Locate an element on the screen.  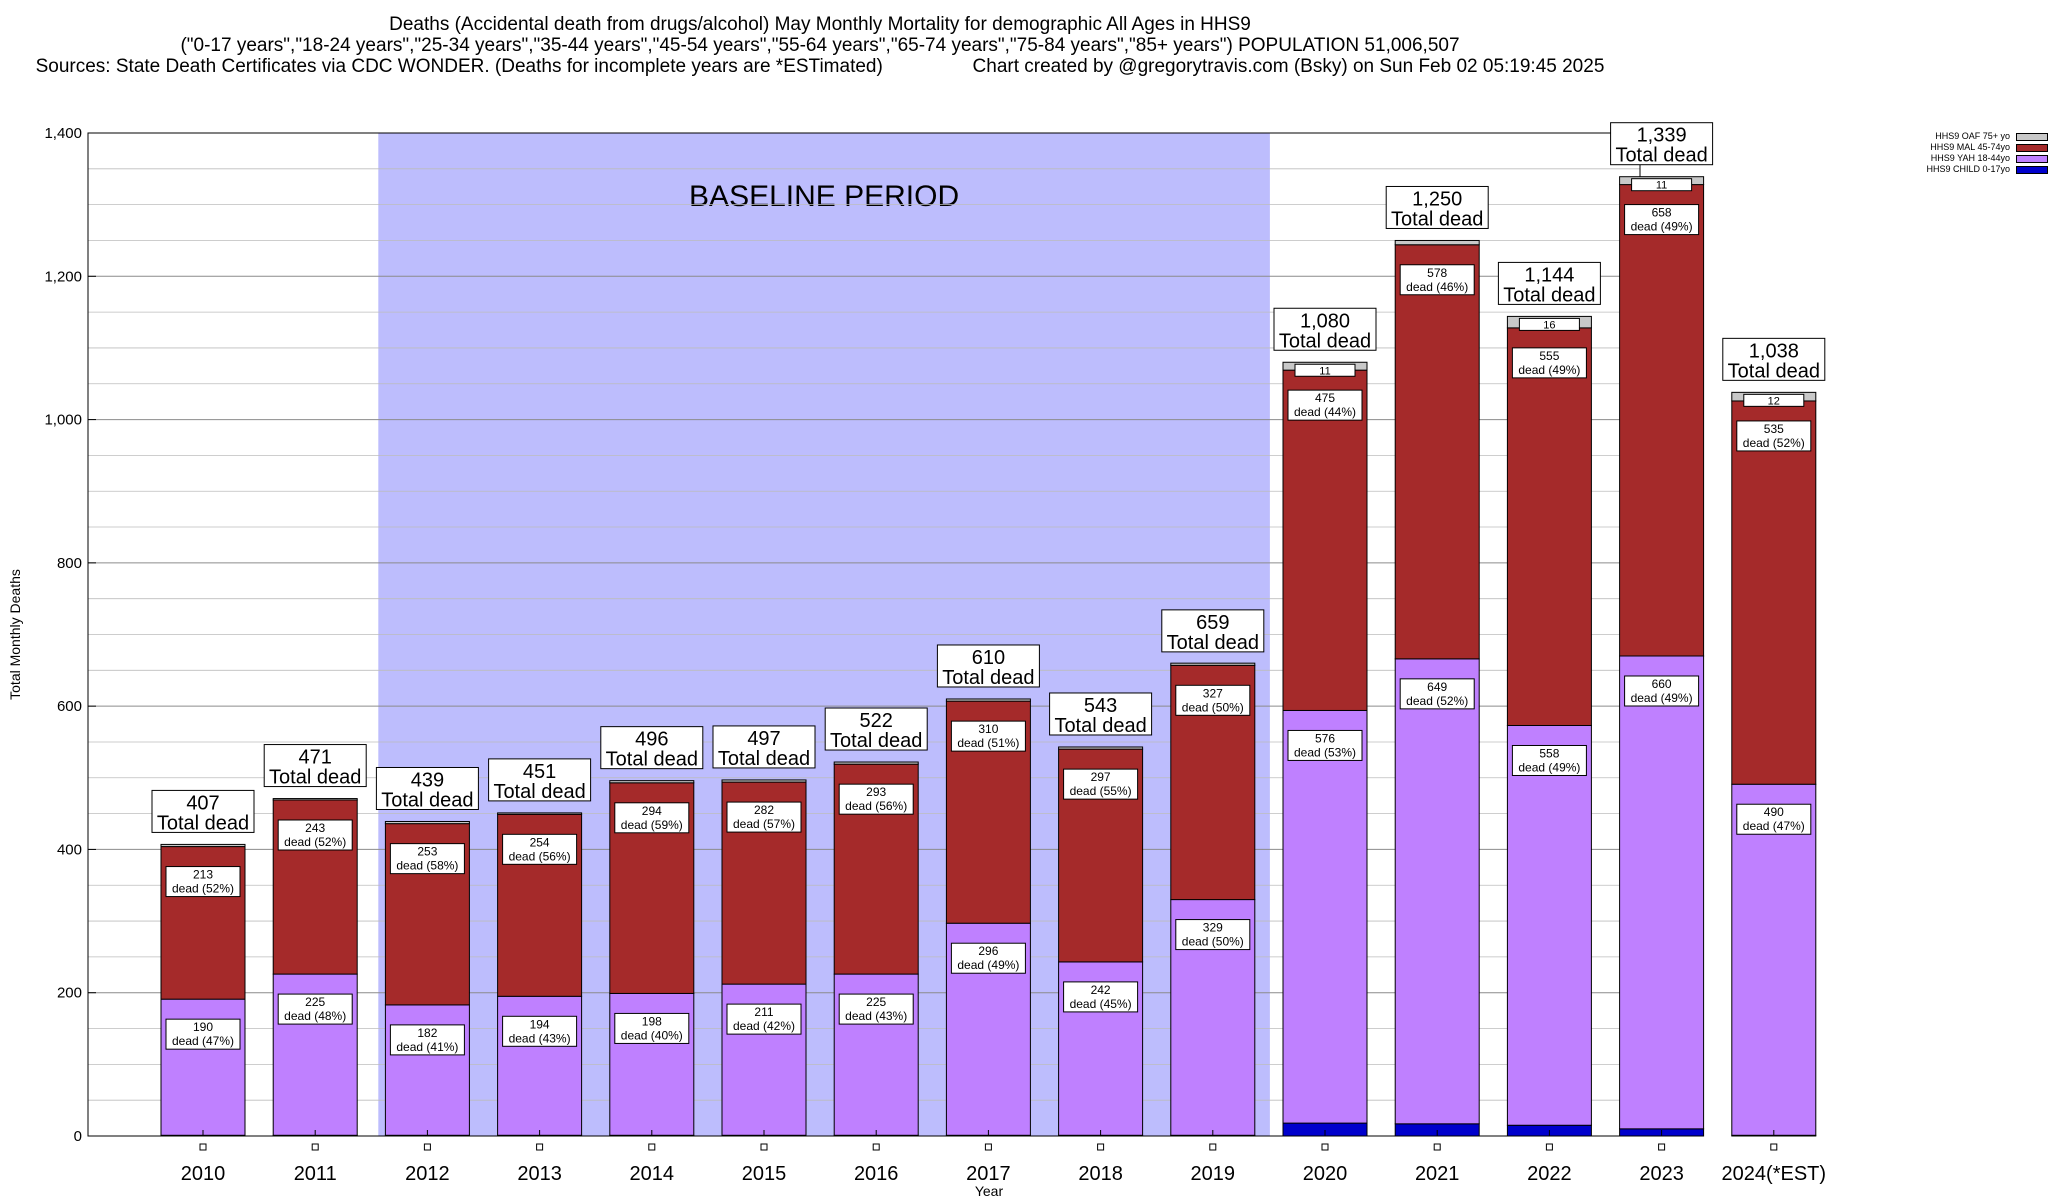
segment-percent-label: dead (45%) is located at coordinates (1101, 1004).